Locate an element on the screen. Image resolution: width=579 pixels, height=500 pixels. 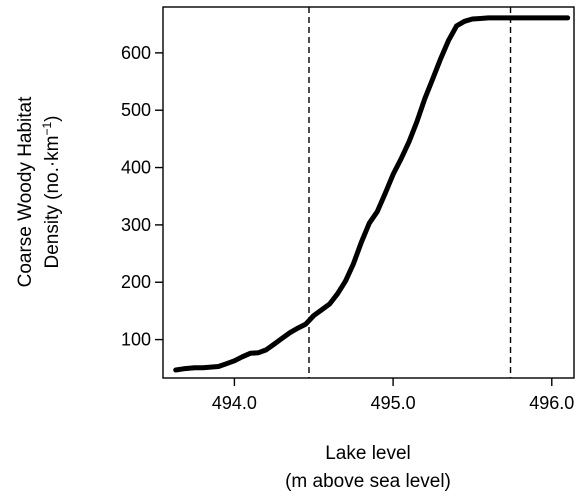
y-axis-title: Coarse Woody Habitat is located at coordinates (25, 192).